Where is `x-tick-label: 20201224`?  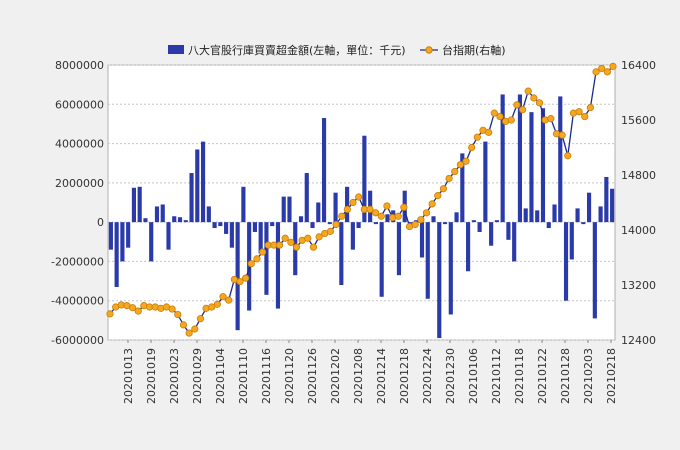 x-tick-label: 20201224 is located at coordinates (427, 376).